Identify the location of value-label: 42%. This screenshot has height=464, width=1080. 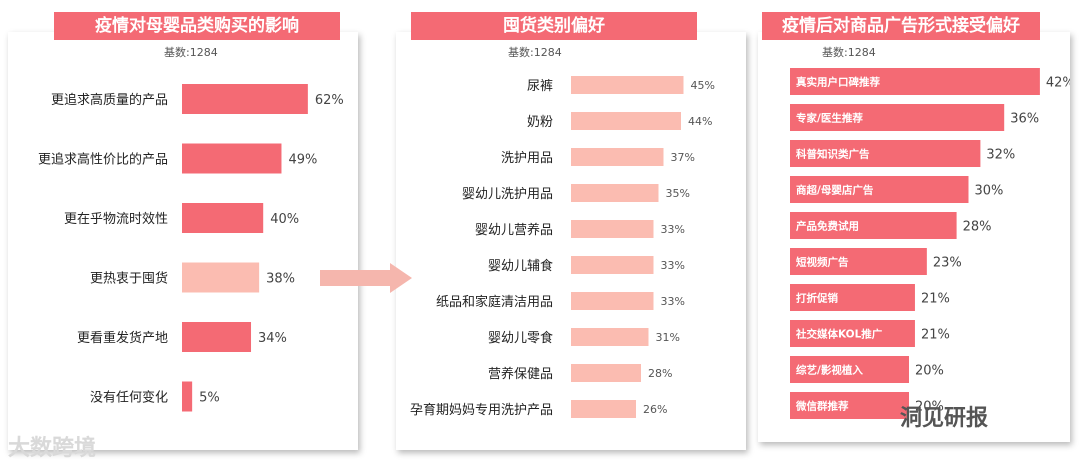
(1058, 83).